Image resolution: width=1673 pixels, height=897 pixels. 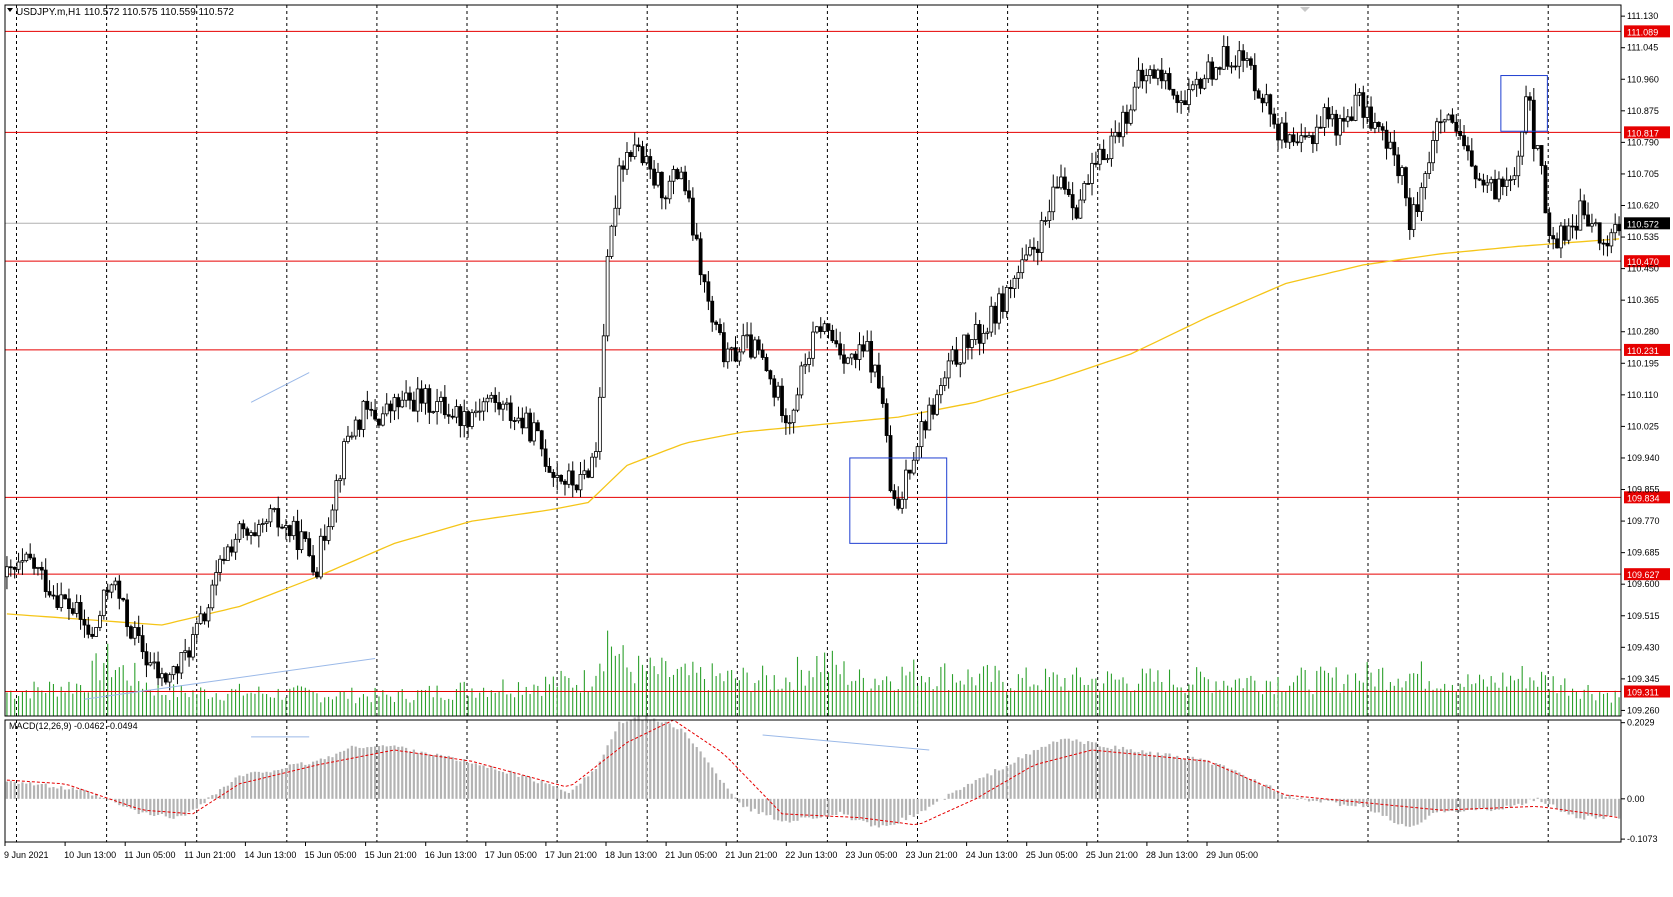 What do you see at coordinates (1643, 521) in the screenshot?
I see `price-axis-label: 109.770` at bounding box center [1643, 521].